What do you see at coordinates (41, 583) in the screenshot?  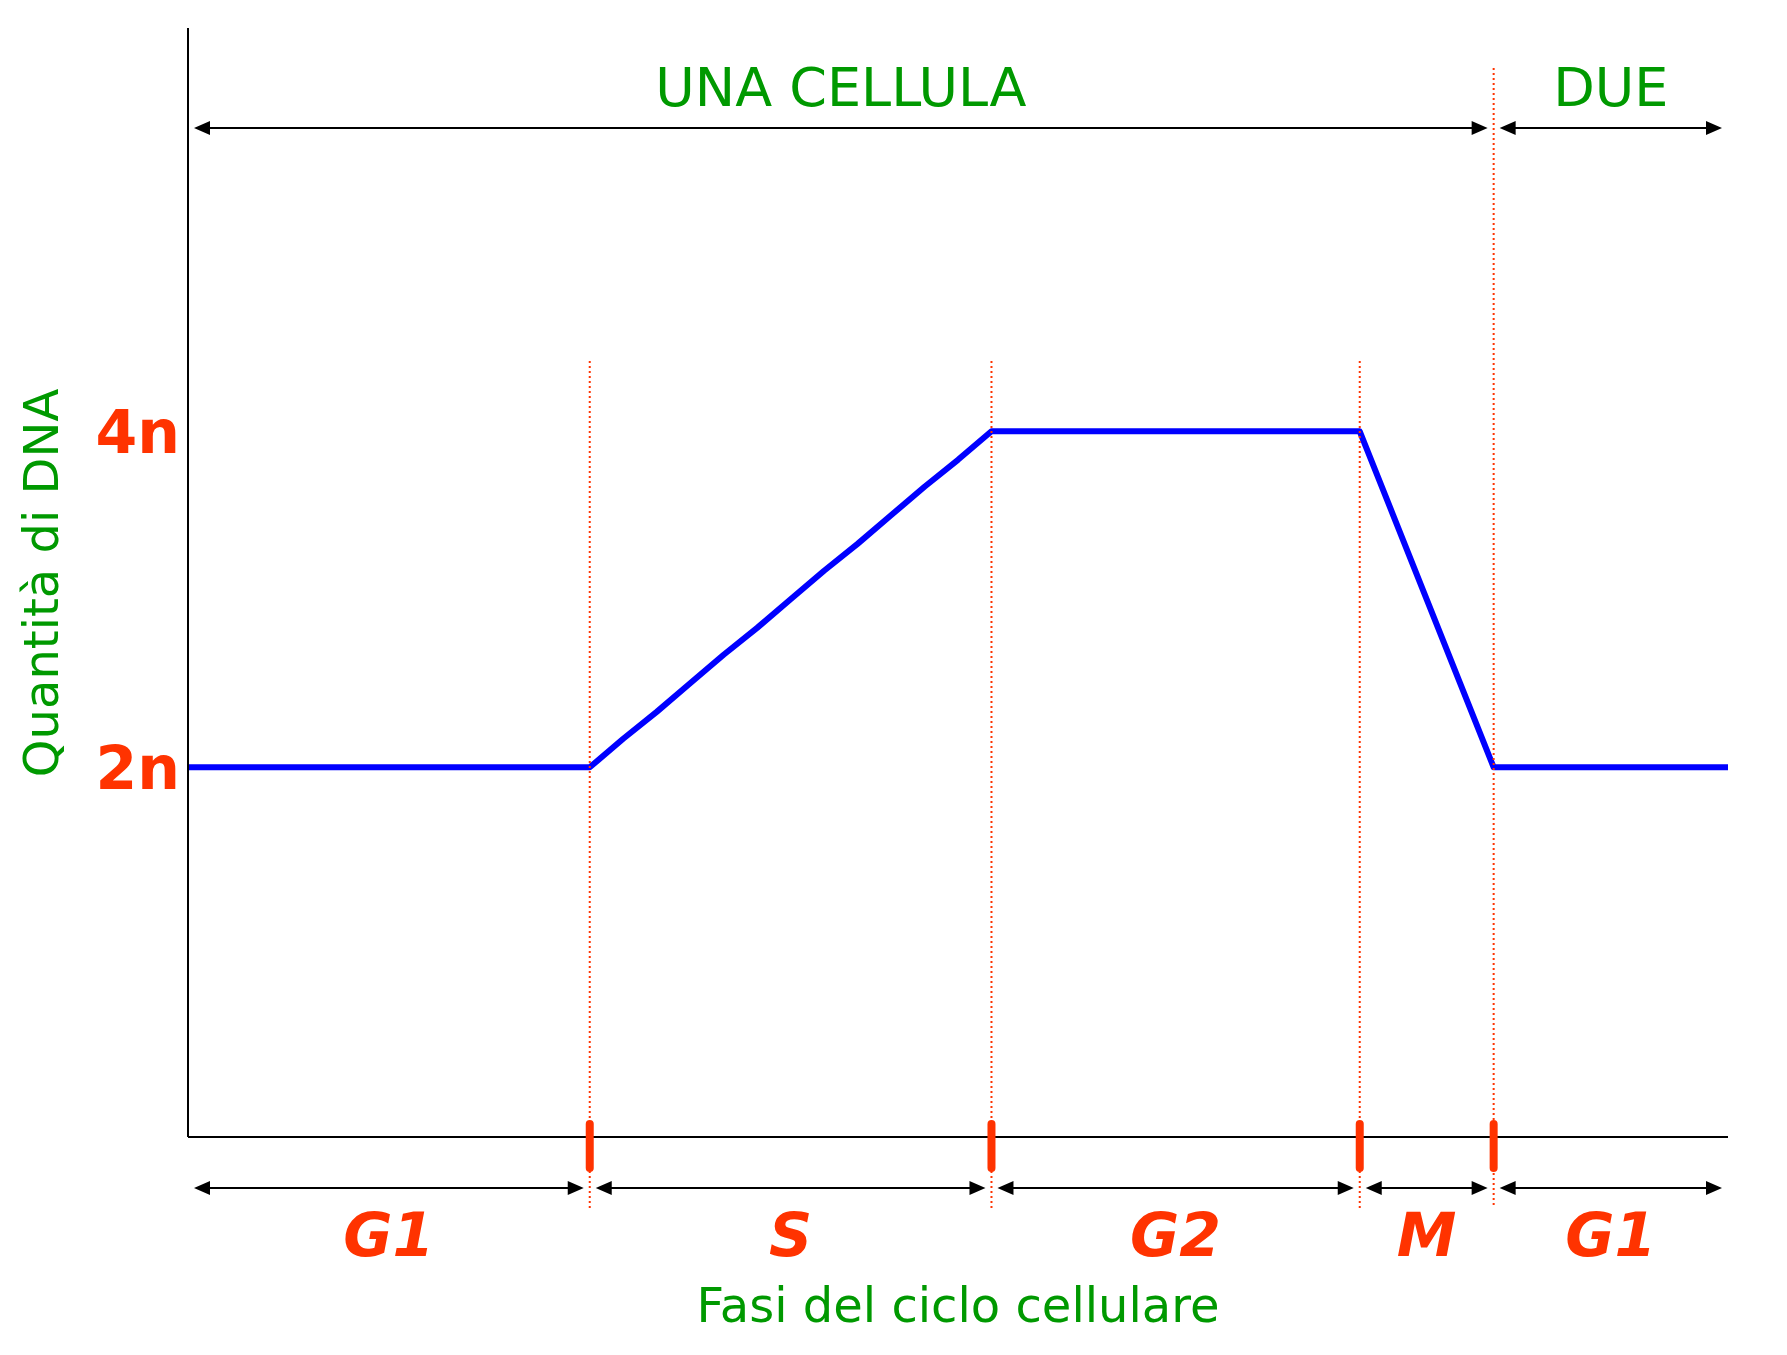 I see `y-axis-title: Quantità di DNA` at bounding box center [41, 583].